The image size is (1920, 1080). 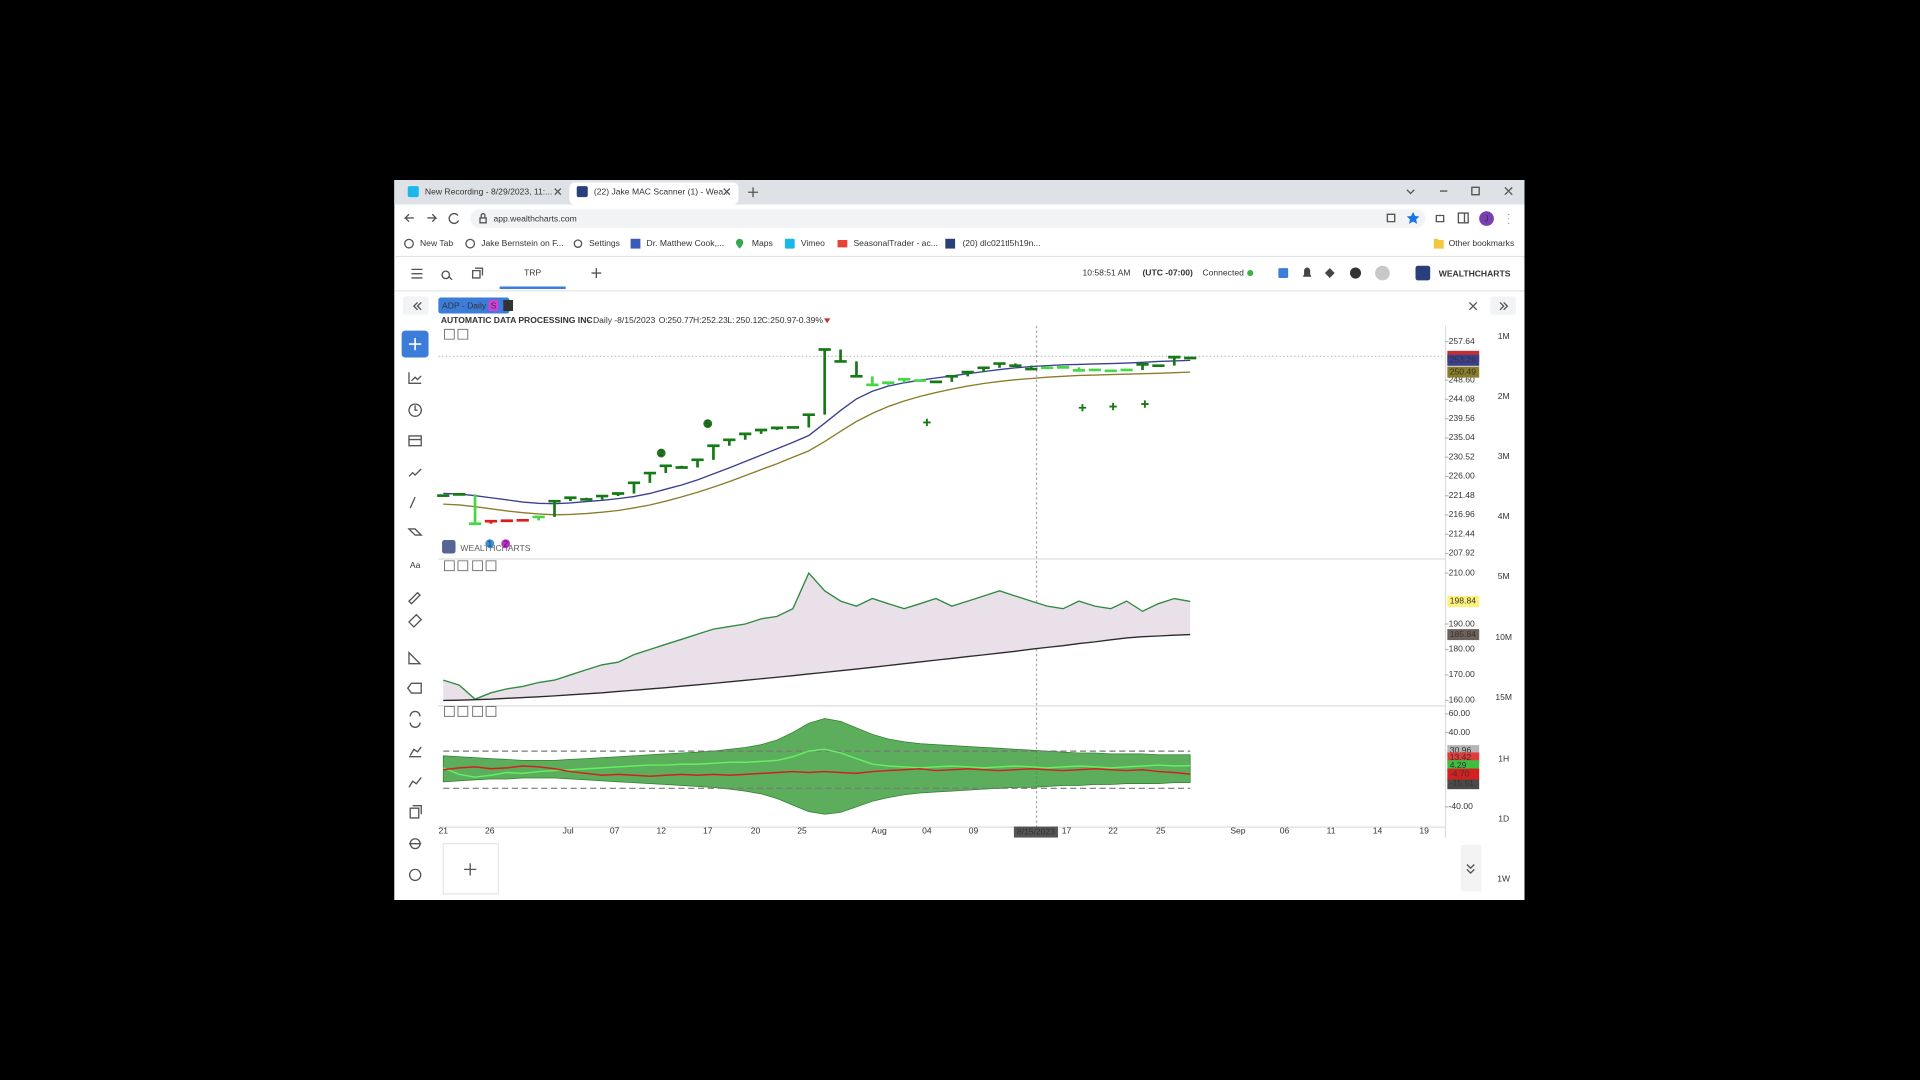 What do you see at coordinates (534, 218) in the screenshot?
I see `url: app.wealthcharts.com` at bounding box center [534, 218].